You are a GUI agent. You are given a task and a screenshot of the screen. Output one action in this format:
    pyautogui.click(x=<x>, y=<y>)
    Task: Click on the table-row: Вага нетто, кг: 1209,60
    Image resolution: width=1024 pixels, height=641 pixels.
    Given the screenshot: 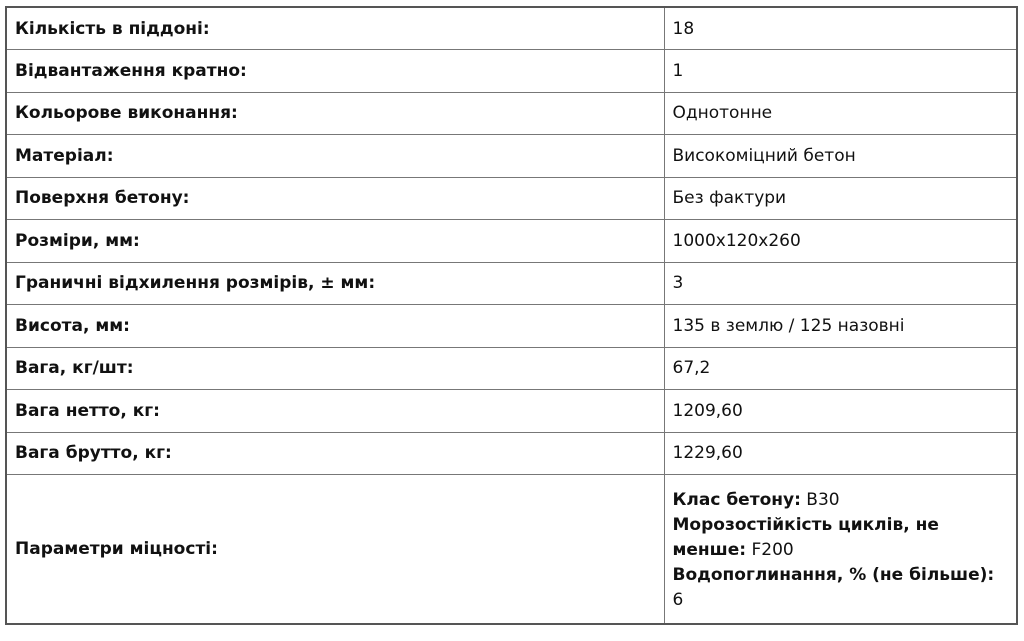 What is the action you would take?
    pyautogui.click(x=511, y=411)
    